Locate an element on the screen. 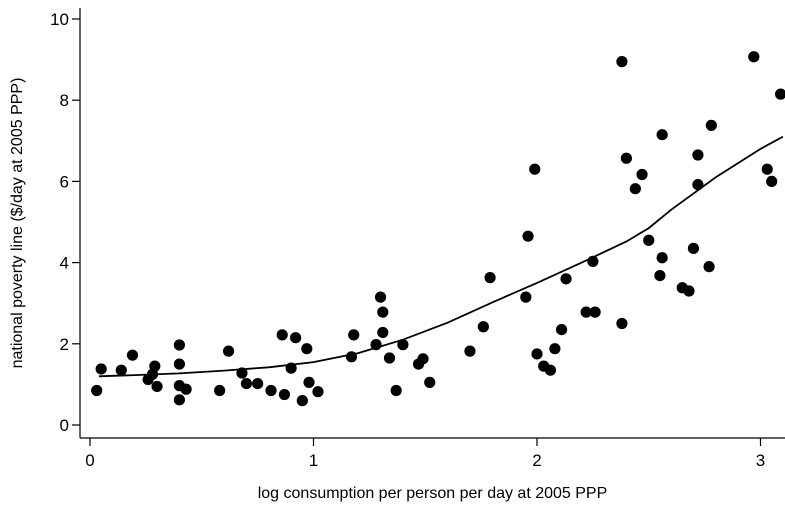  y-tick-label: 2 is located at coordinates (64, 344).